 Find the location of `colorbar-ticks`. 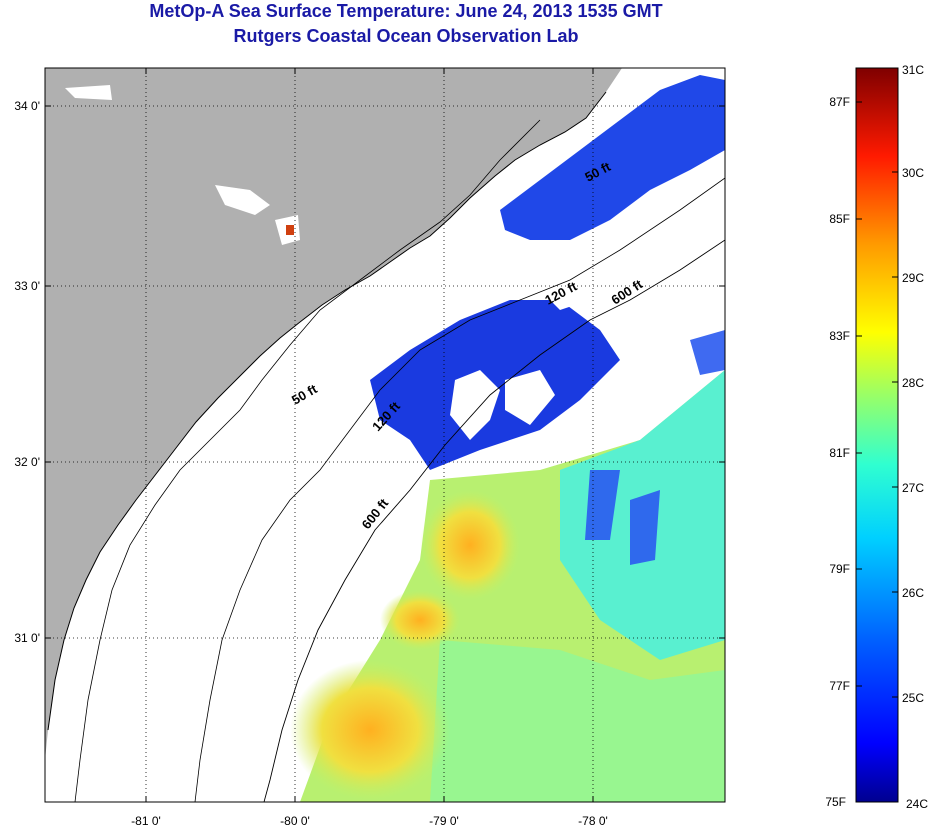

colorbar-ticks is located at coordinates (877, 399).